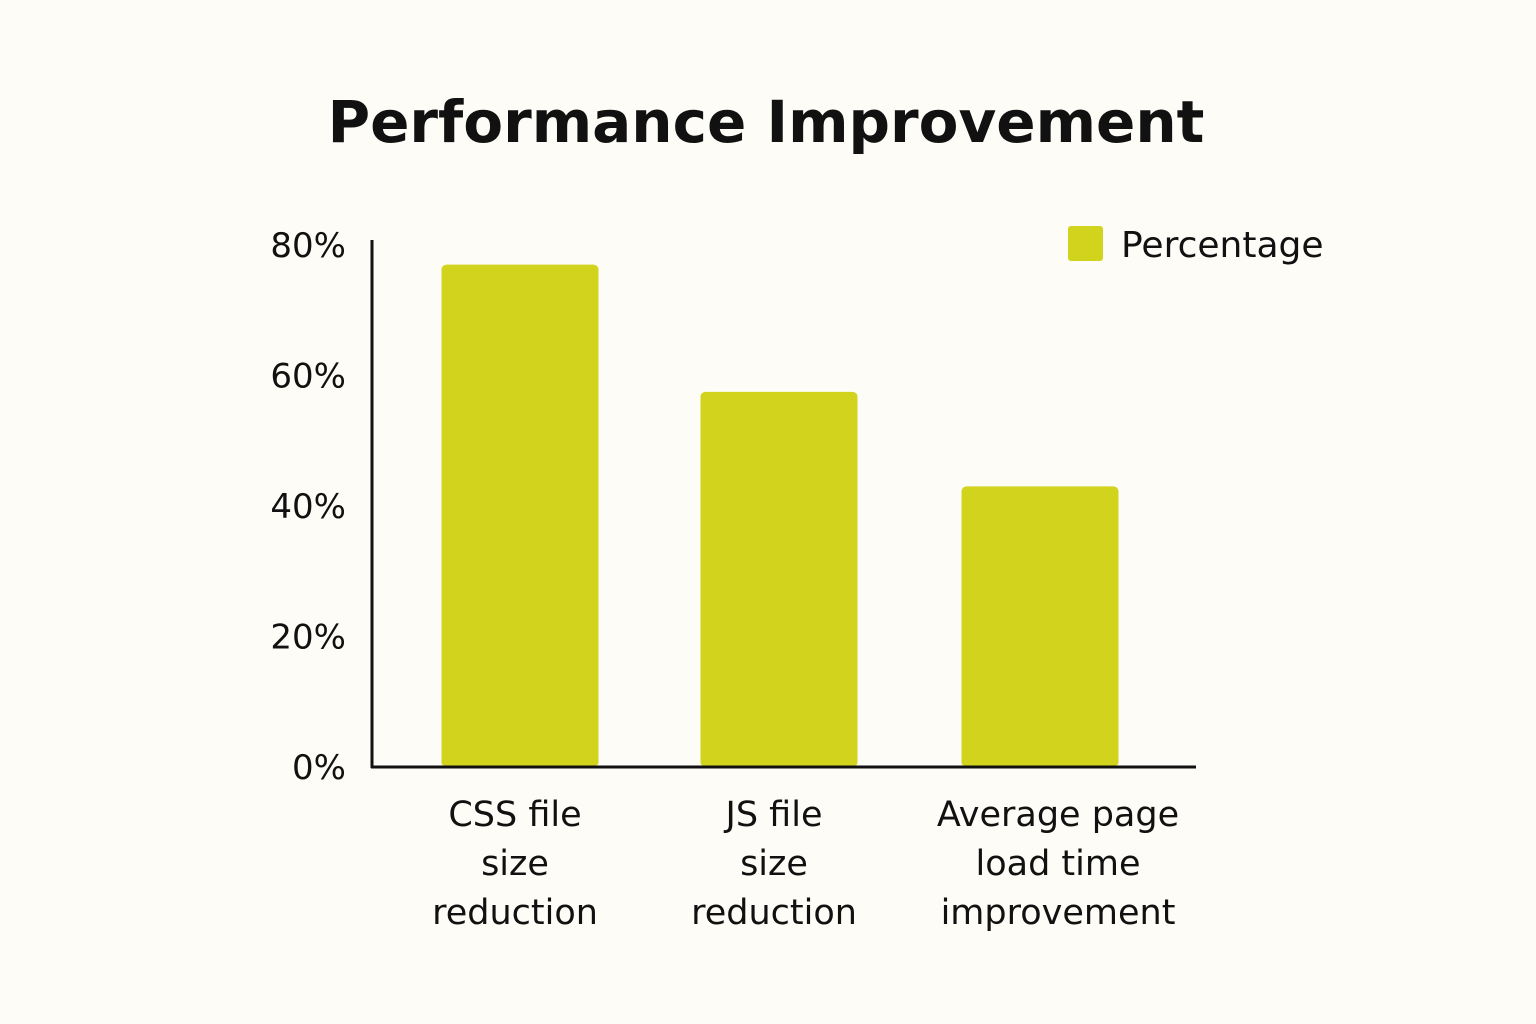 The image size is (1536, 1024). I want to click on legend: Percentage, so click(1196, 245).